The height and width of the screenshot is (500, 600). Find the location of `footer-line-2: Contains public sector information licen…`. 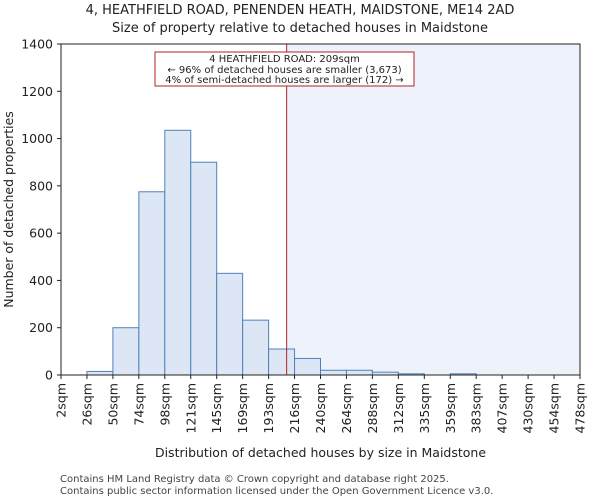

footer-line-2: Contains public sector information licen… is located at coordinates (276, 491).